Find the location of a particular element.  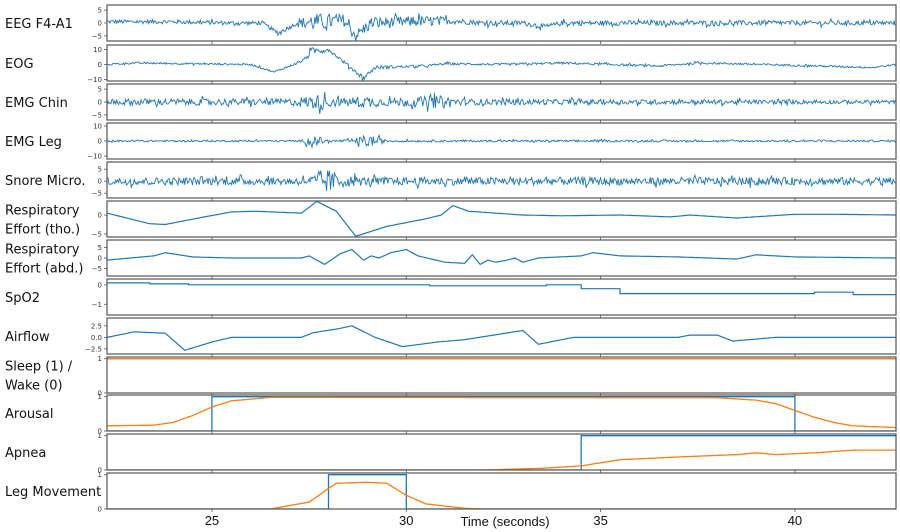

panel-eeg-f4-a1: EEG F4-A1 5 0 −5 is located at coordinates (451, 24).